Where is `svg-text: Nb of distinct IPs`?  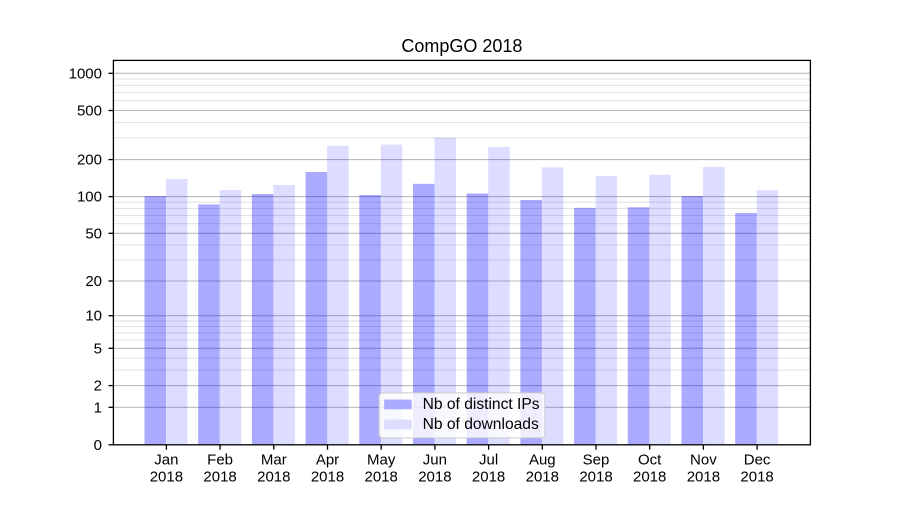
svg-text: Nb of distinct IPs is located at coordinates (481, 404).